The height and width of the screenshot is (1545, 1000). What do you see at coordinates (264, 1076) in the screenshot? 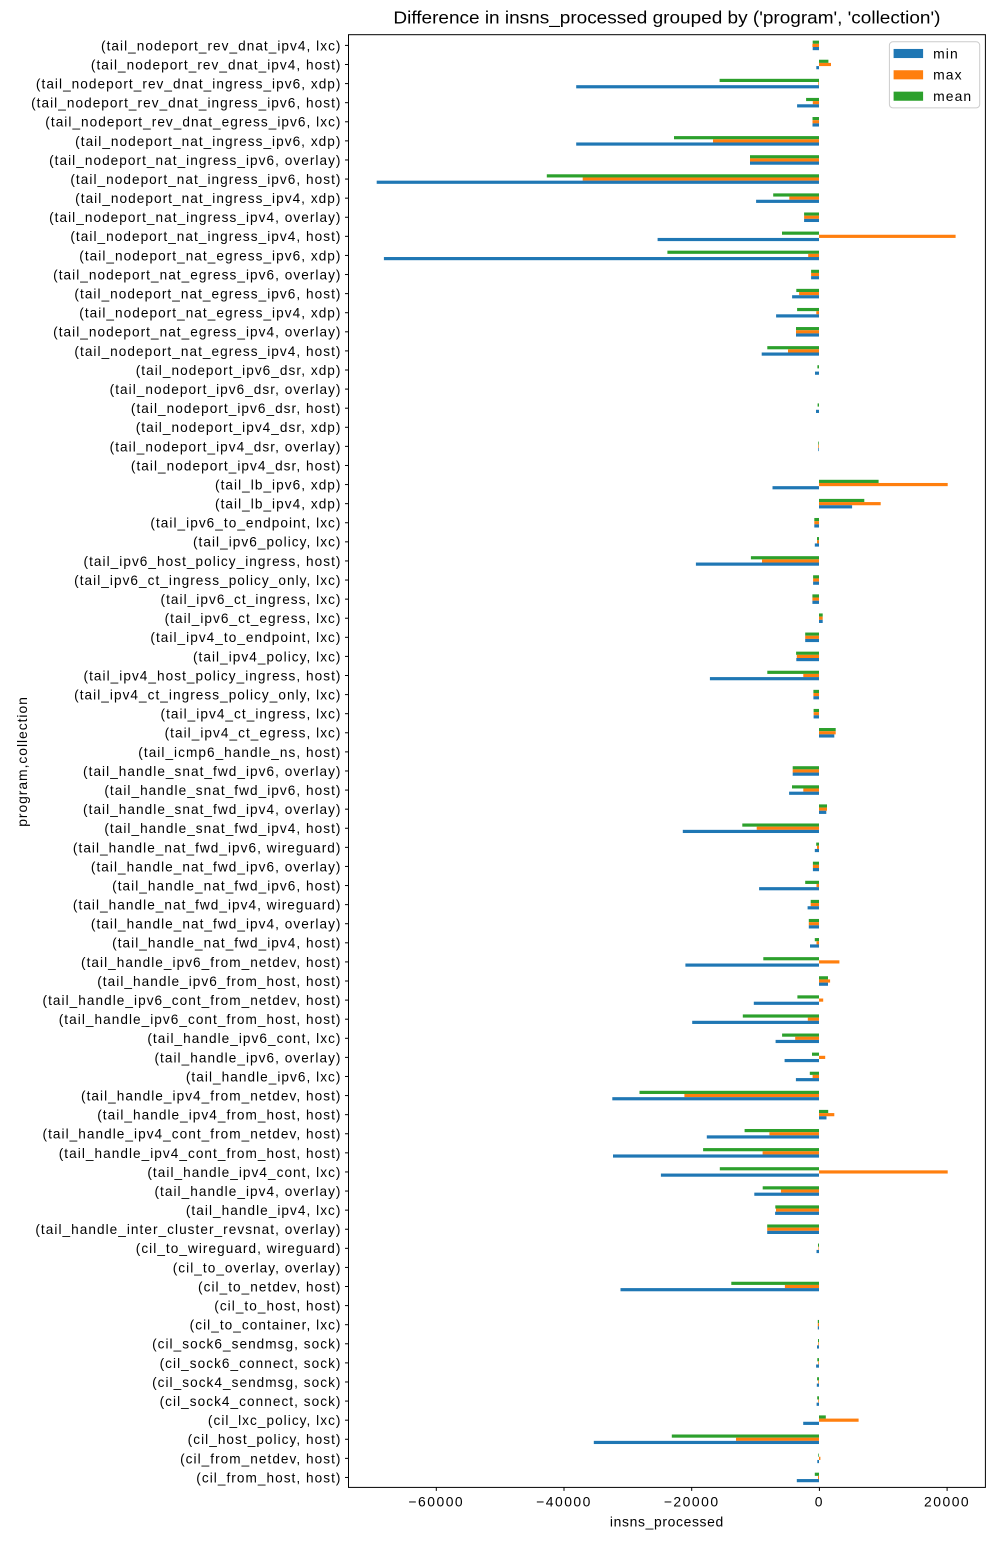
I see `svg-text: (tail_handle_ipv6, lxc)` at bounding box center [264, 1076].